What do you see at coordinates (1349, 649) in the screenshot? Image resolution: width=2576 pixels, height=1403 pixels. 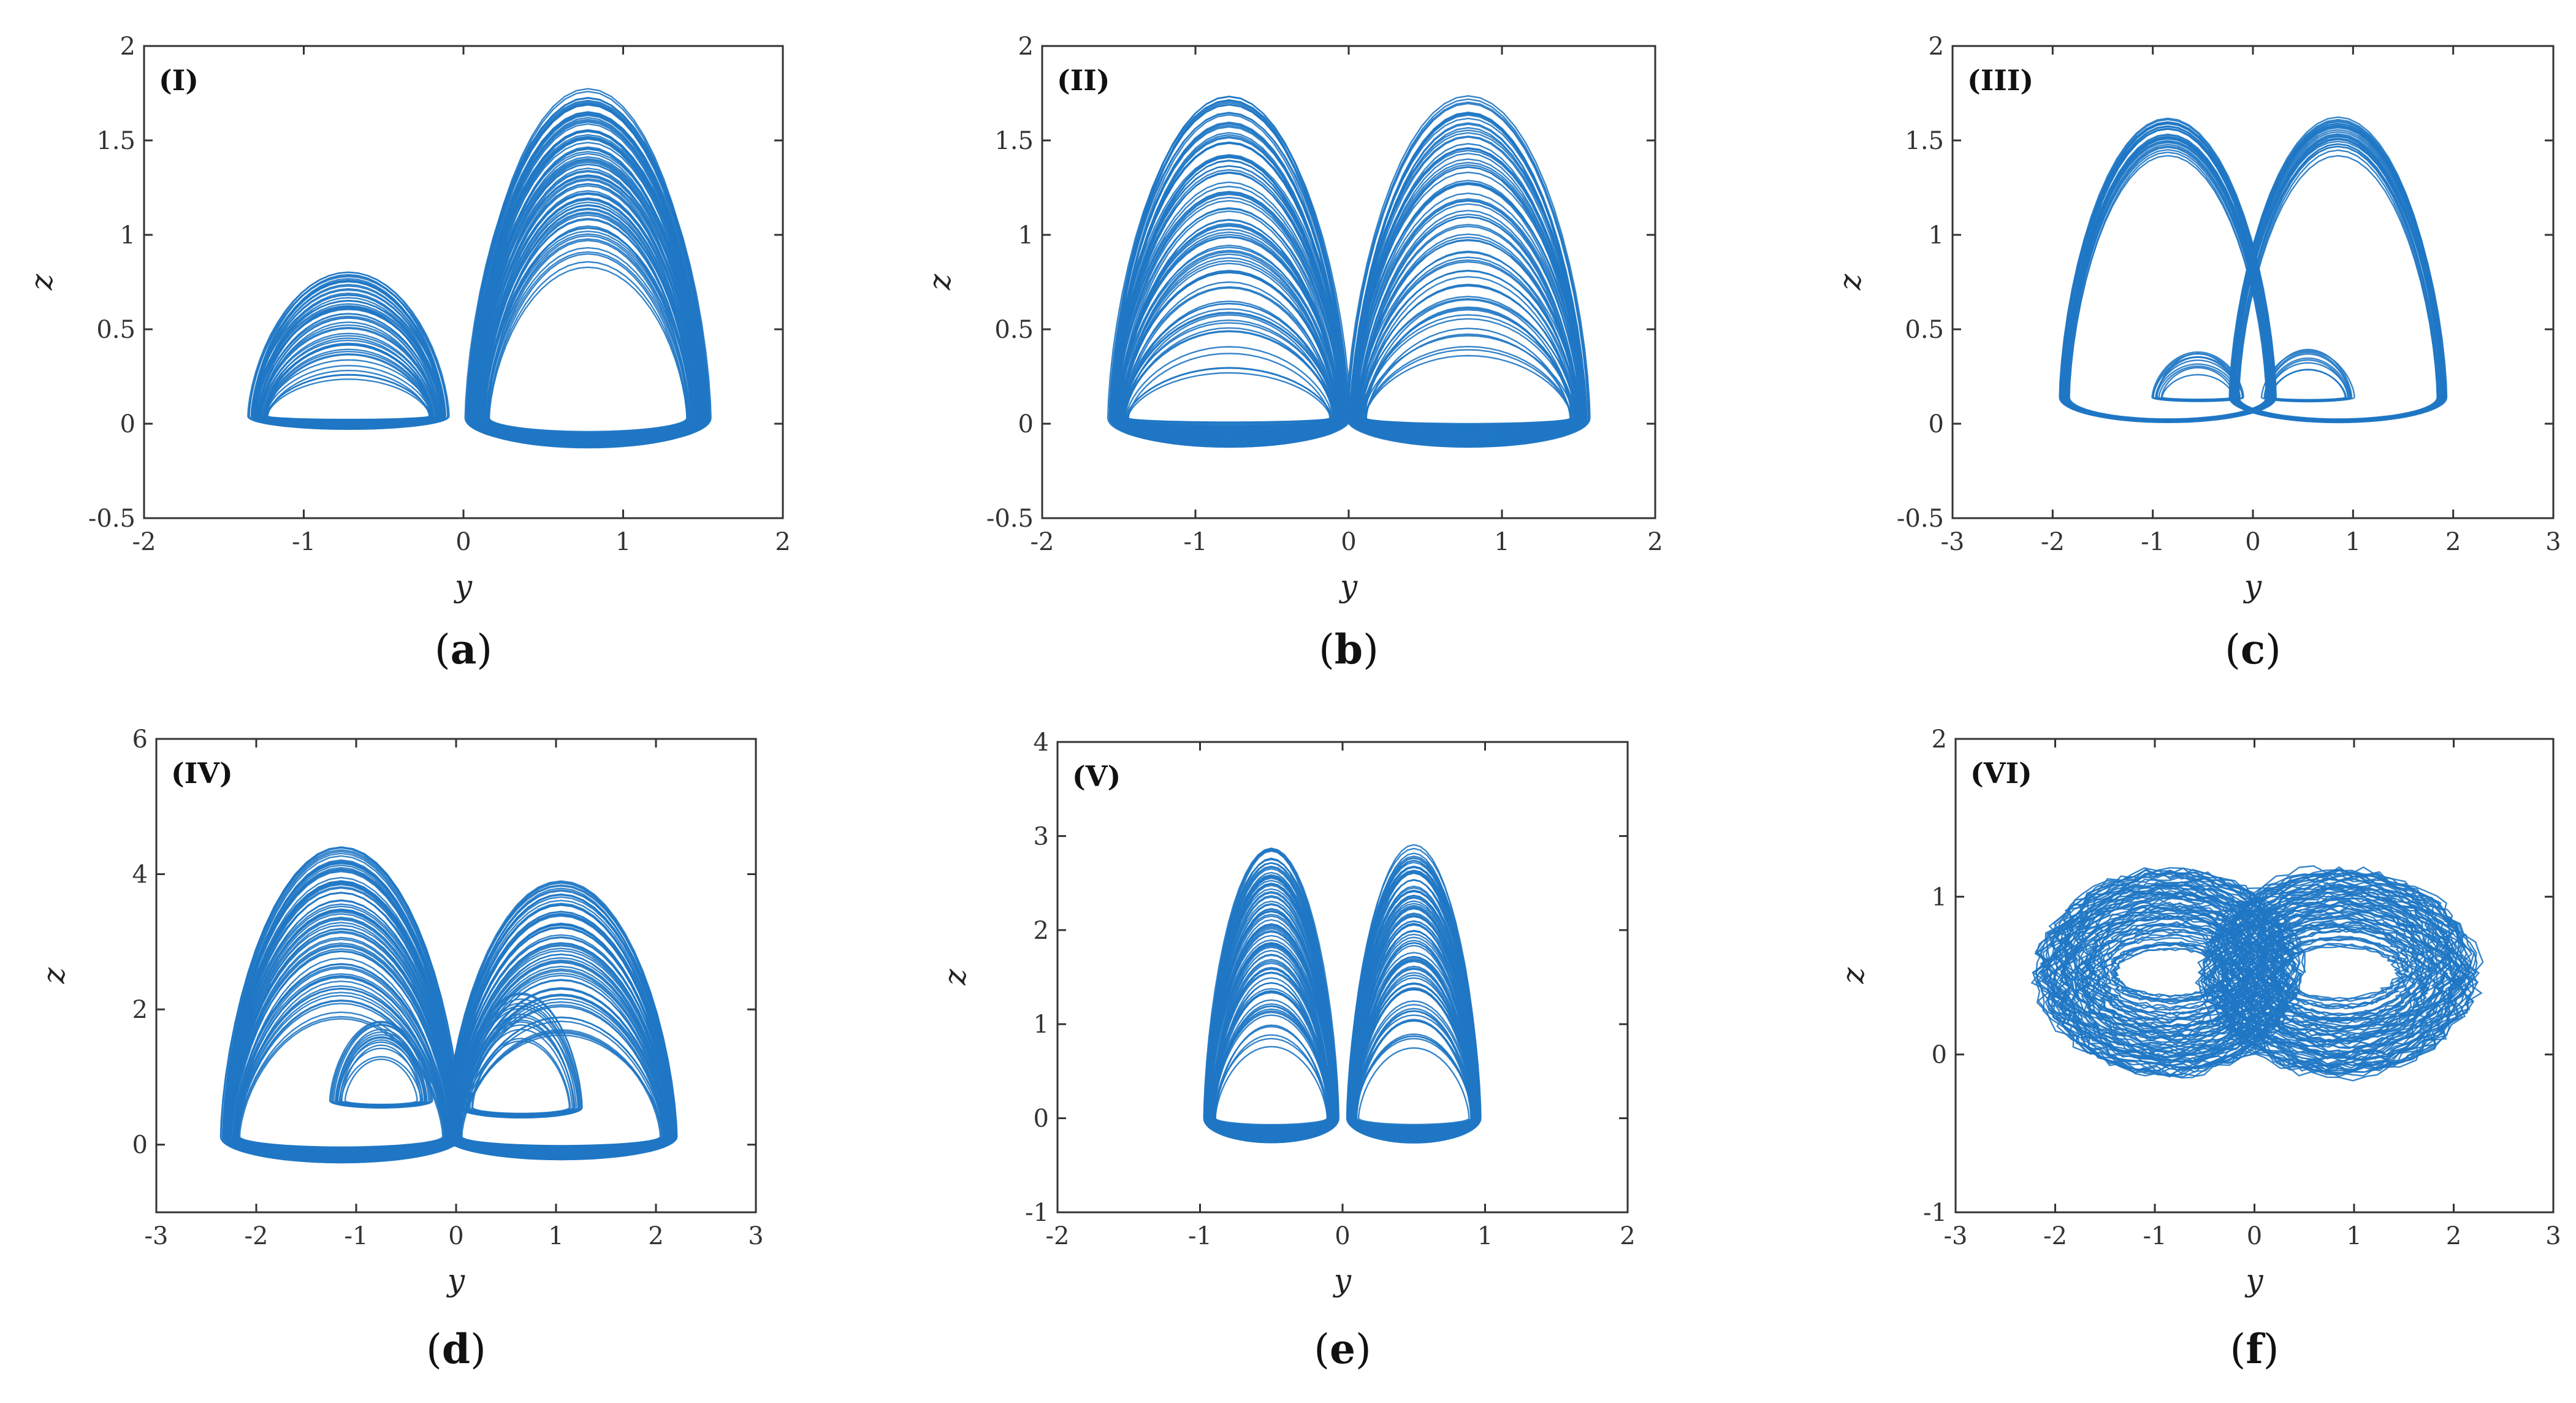 I see `caption-letter-b: b` at bounding box center [1349, 649].